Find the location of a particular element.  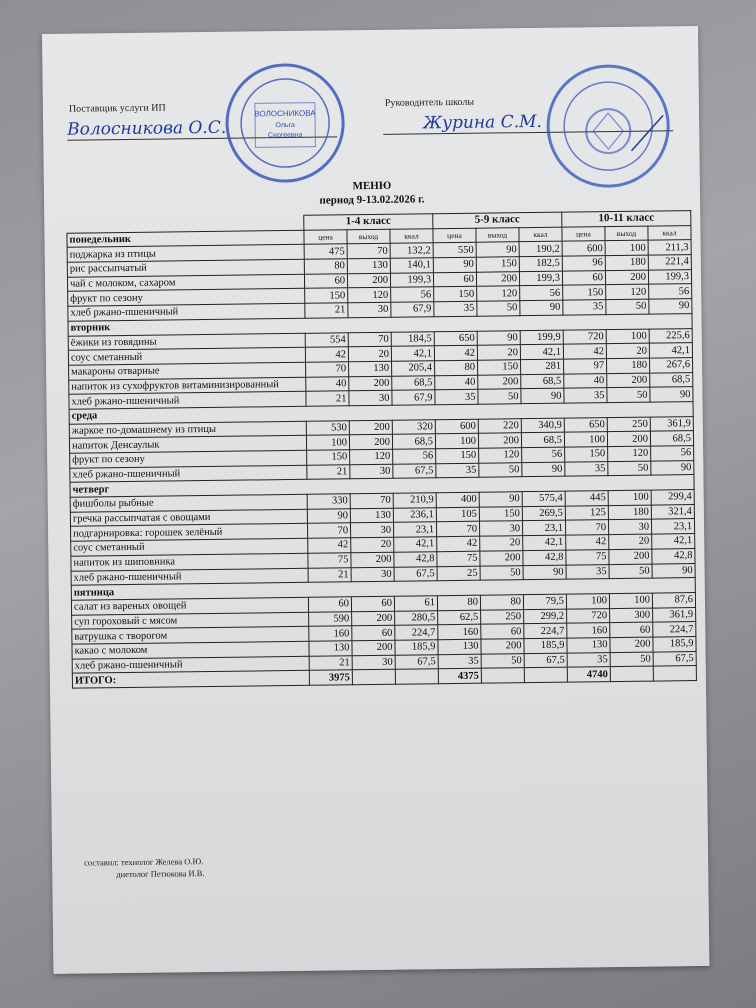

value-cell: 105 is located at coordinates (458, 514).